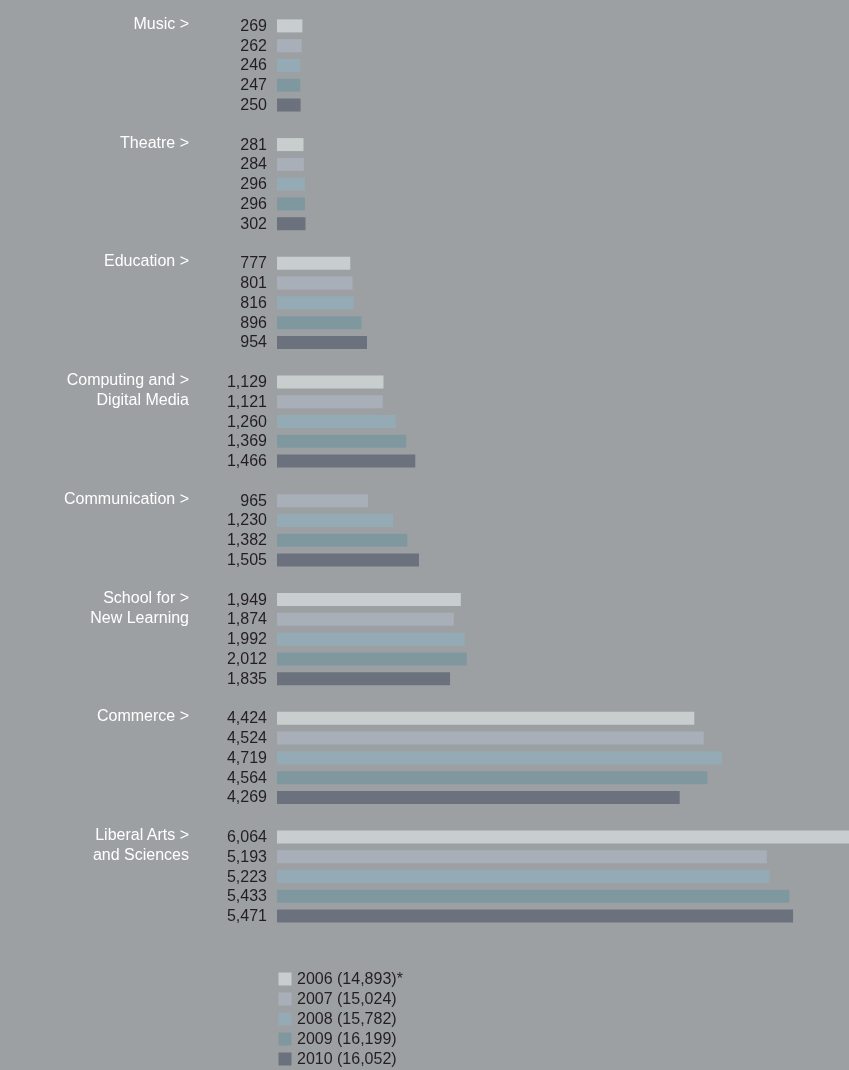 The height and width of the screenshot is (1070, 849). I want to click on data-label: 1,121, so click(247, 401).